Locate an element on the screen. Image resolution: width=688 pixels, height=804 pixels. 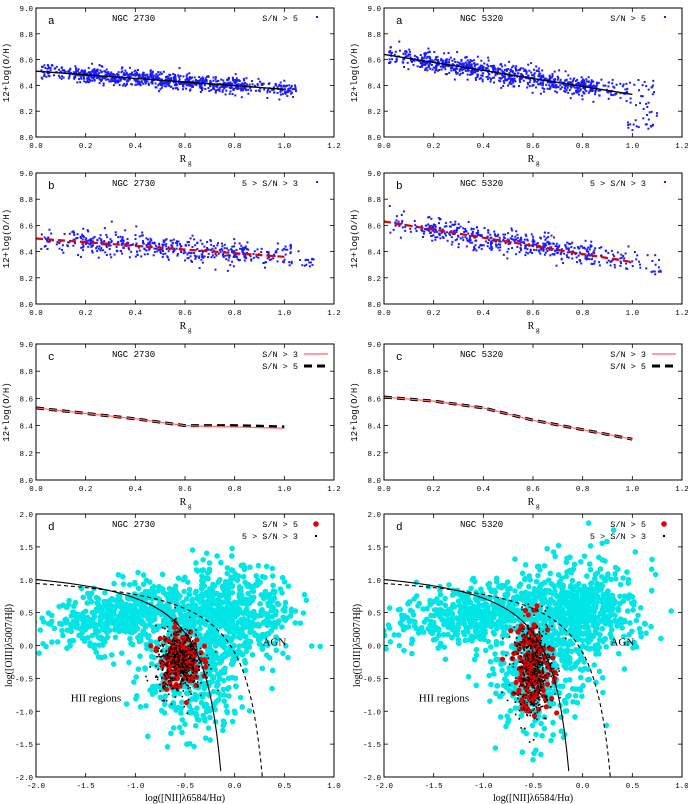
line-sn5 is located at coordinates (508, 418).